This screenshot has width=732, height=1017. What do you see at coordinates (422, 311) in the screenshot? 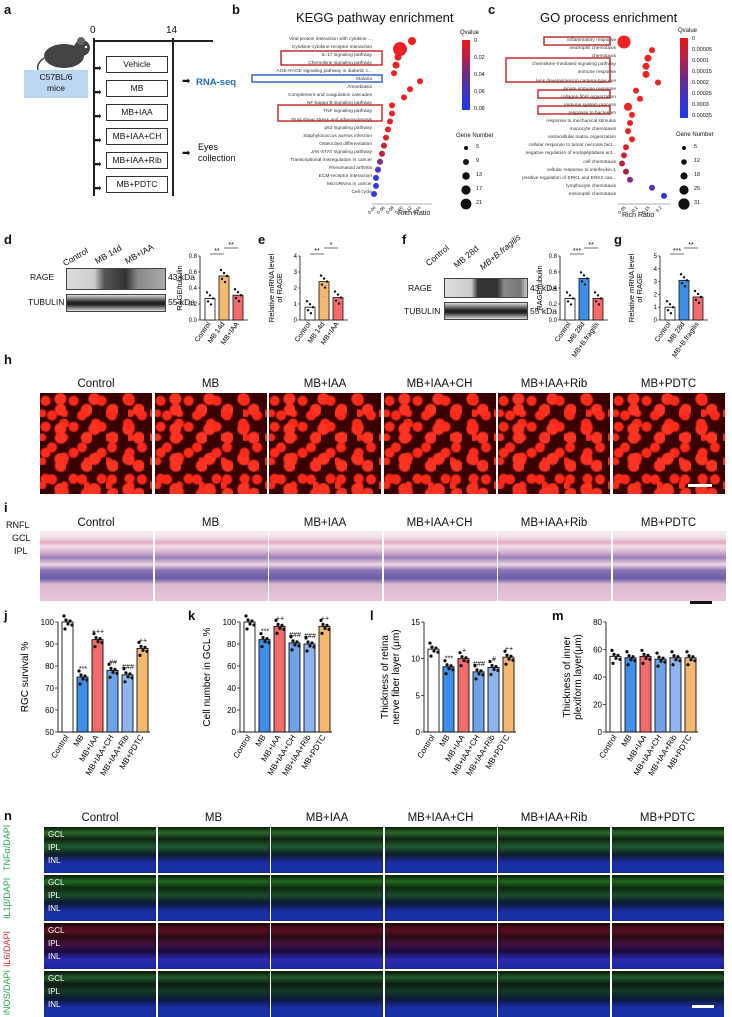
I see `f-row-tubulin: TUBULIN` at bounding box center [422, 311].